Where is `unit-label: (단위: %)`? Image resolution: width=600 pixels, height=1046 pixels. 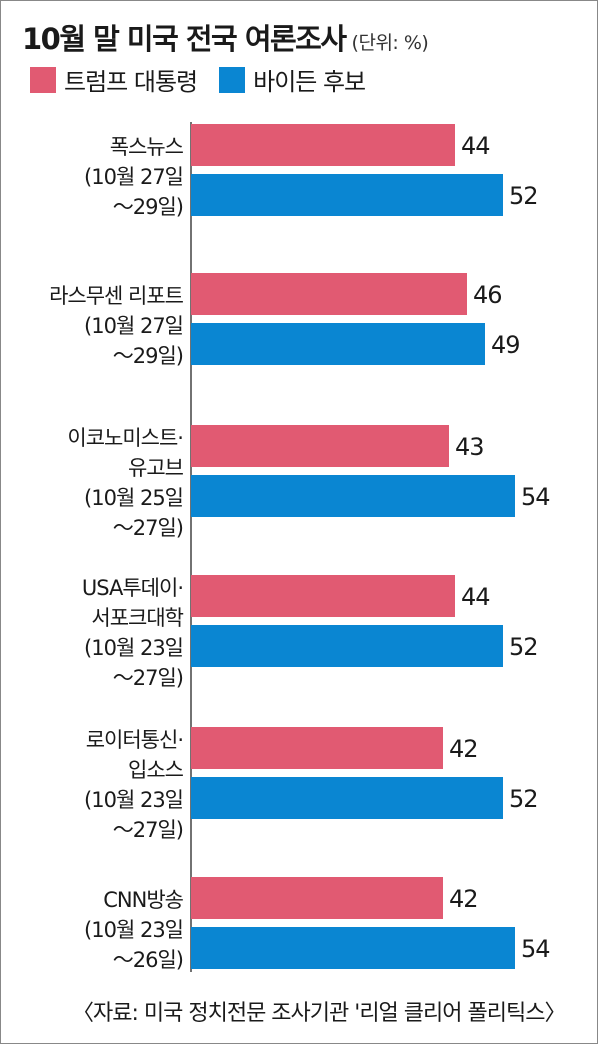
unit-label: (단위: %) is located at coordinates (390, 43).